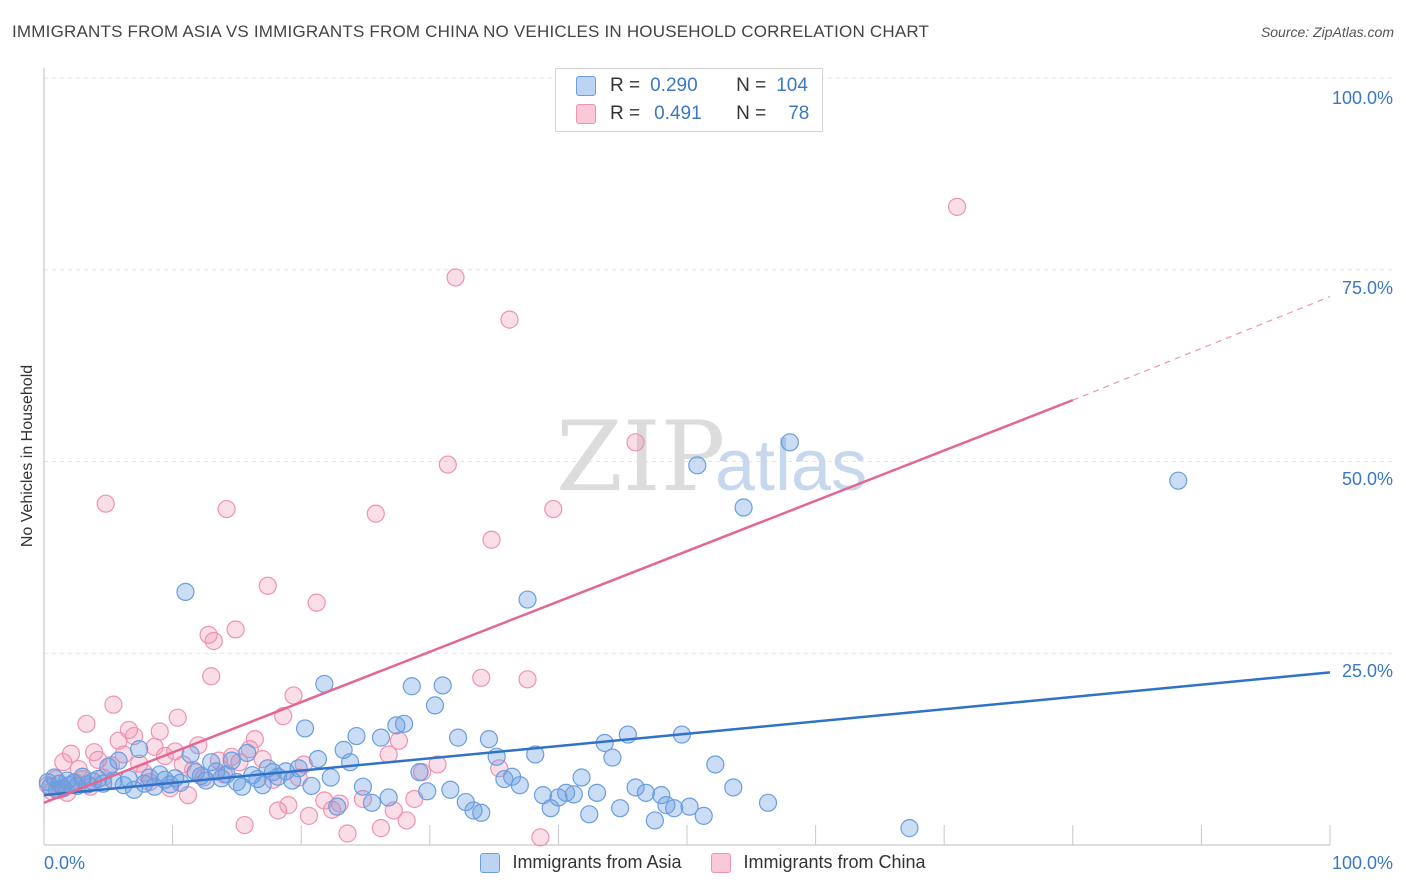 This screenshot has height=892, width=1406. What do you see at coordinates (1362, 98) in the screenshot?
I see `y-tick-label: 100.0%` at bounding box center [1362, 98].